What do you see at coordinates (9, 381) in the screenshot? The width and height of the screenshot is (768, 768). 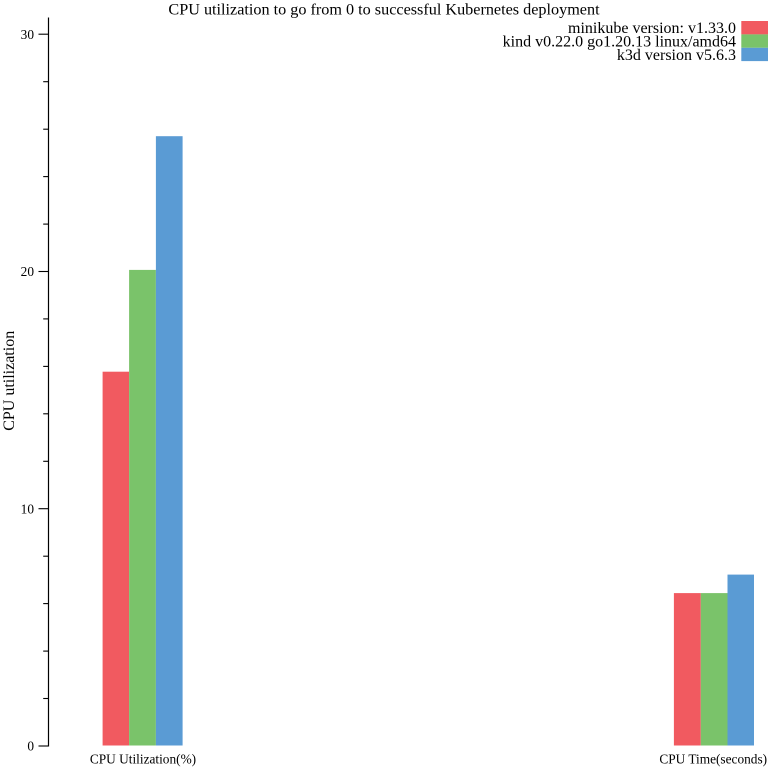 I see `svg-text: CPU utilization` at bounding box center [9, 381].